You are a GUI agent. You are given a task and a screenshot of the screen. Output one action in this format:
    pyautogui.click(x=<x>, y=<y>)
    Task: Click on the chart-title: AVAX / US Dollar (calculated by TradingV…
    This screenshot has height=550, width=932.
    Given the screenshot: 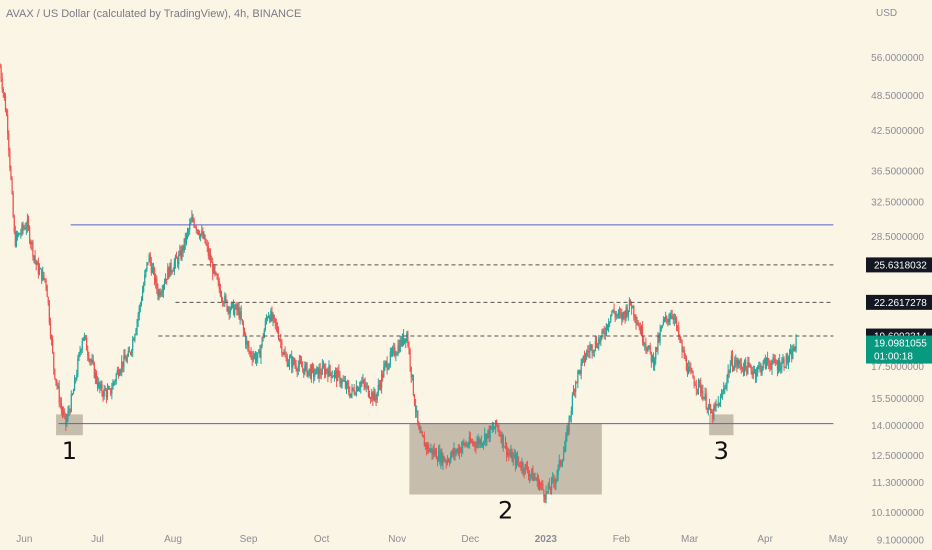 What is the action you would take?
    pyautogui.click(x=154, y=14)
    